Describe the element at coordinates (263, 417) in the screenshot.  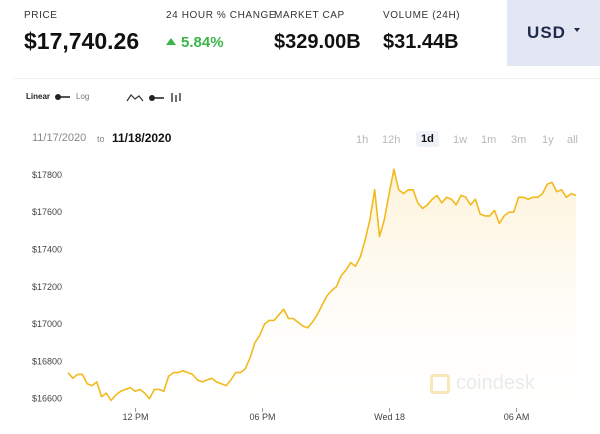
I see `x-tick-label: 06 PM` at that location.